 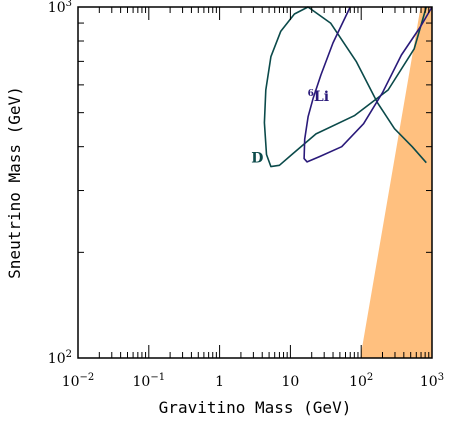 What do you see at coordinates (257, 159) in the screenshot?
I see `label-d: D` at bounding box center [257, 159].